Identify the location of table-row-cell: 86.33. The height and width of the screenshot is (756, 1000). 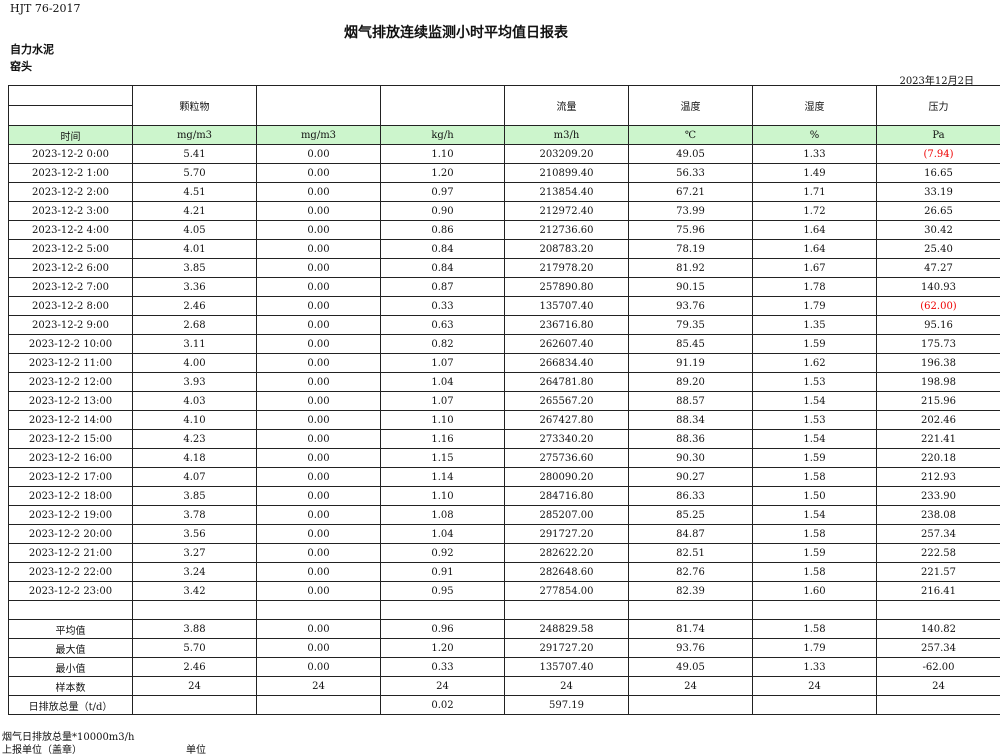
(691, 496).